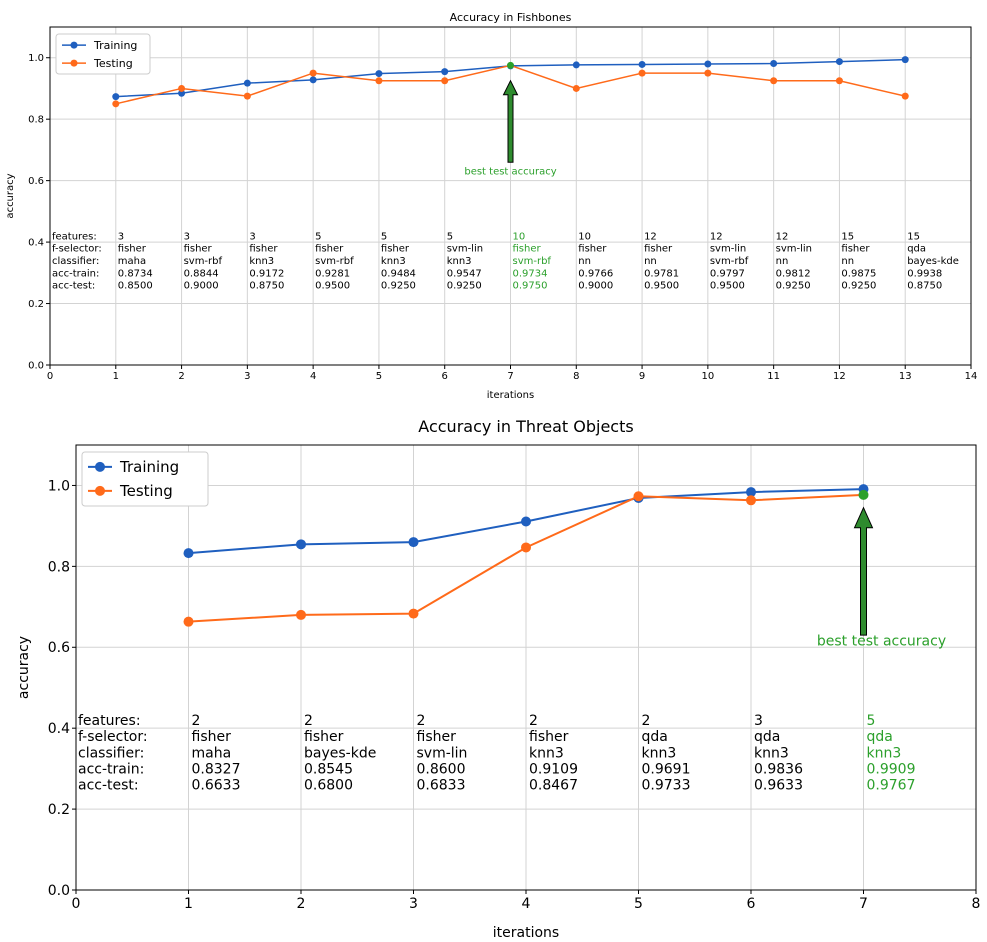  Describe the element at coordinates (149, 467) in the screenshot. I see `legend-label: Training` at that location.